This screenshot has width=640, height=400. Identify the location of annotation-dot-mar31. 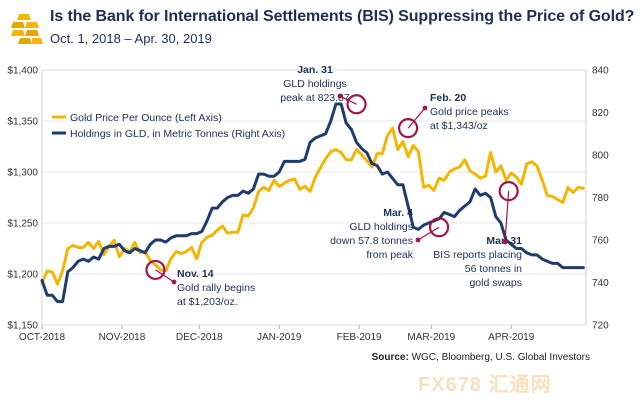
(505, 242).